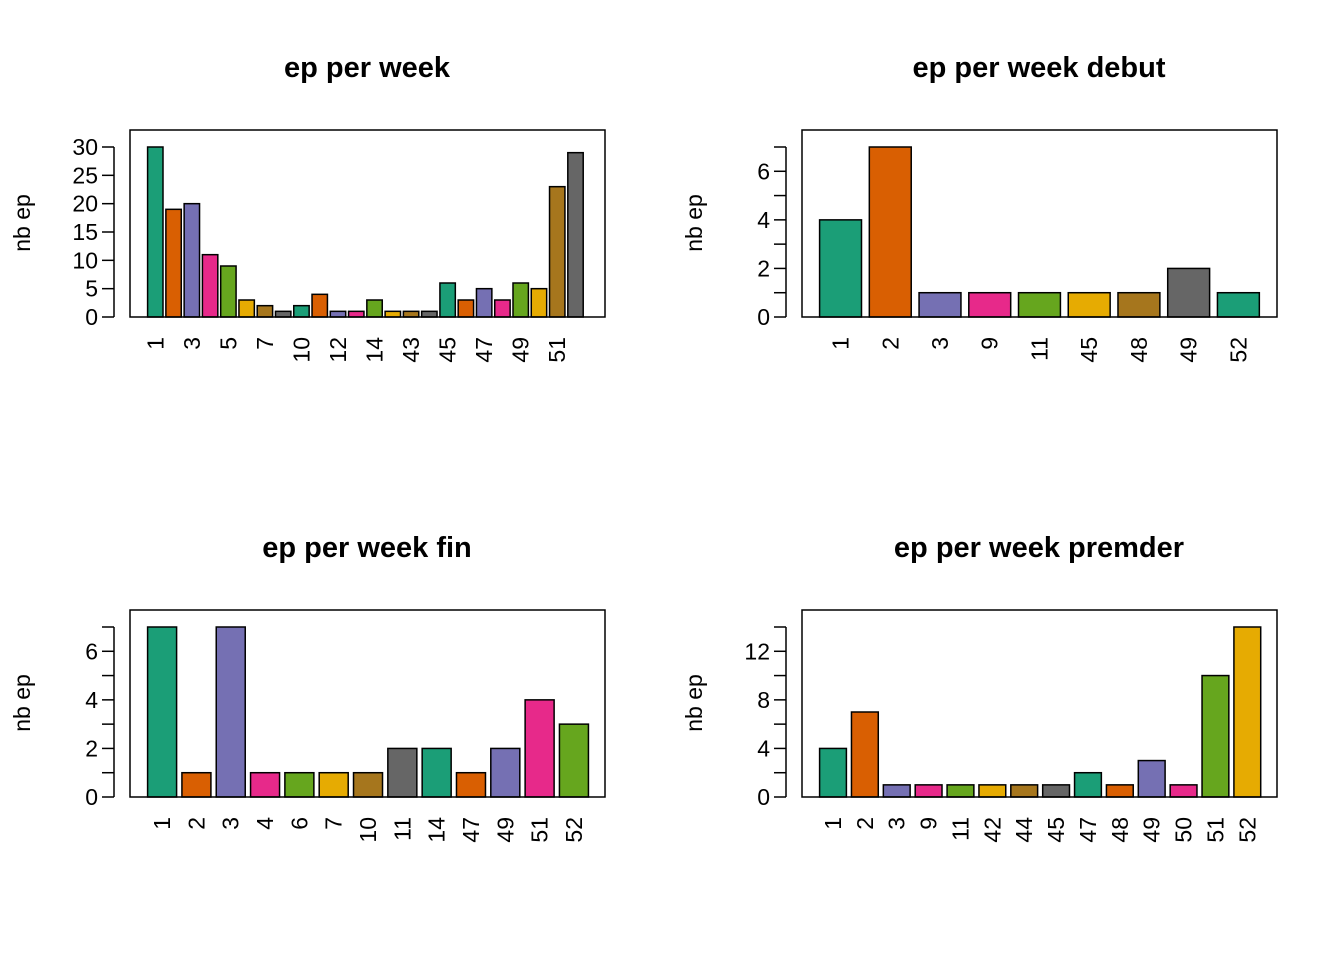 The image size is (1344, 960). I want to click on y-tick-label: 10, so click(85, 260).